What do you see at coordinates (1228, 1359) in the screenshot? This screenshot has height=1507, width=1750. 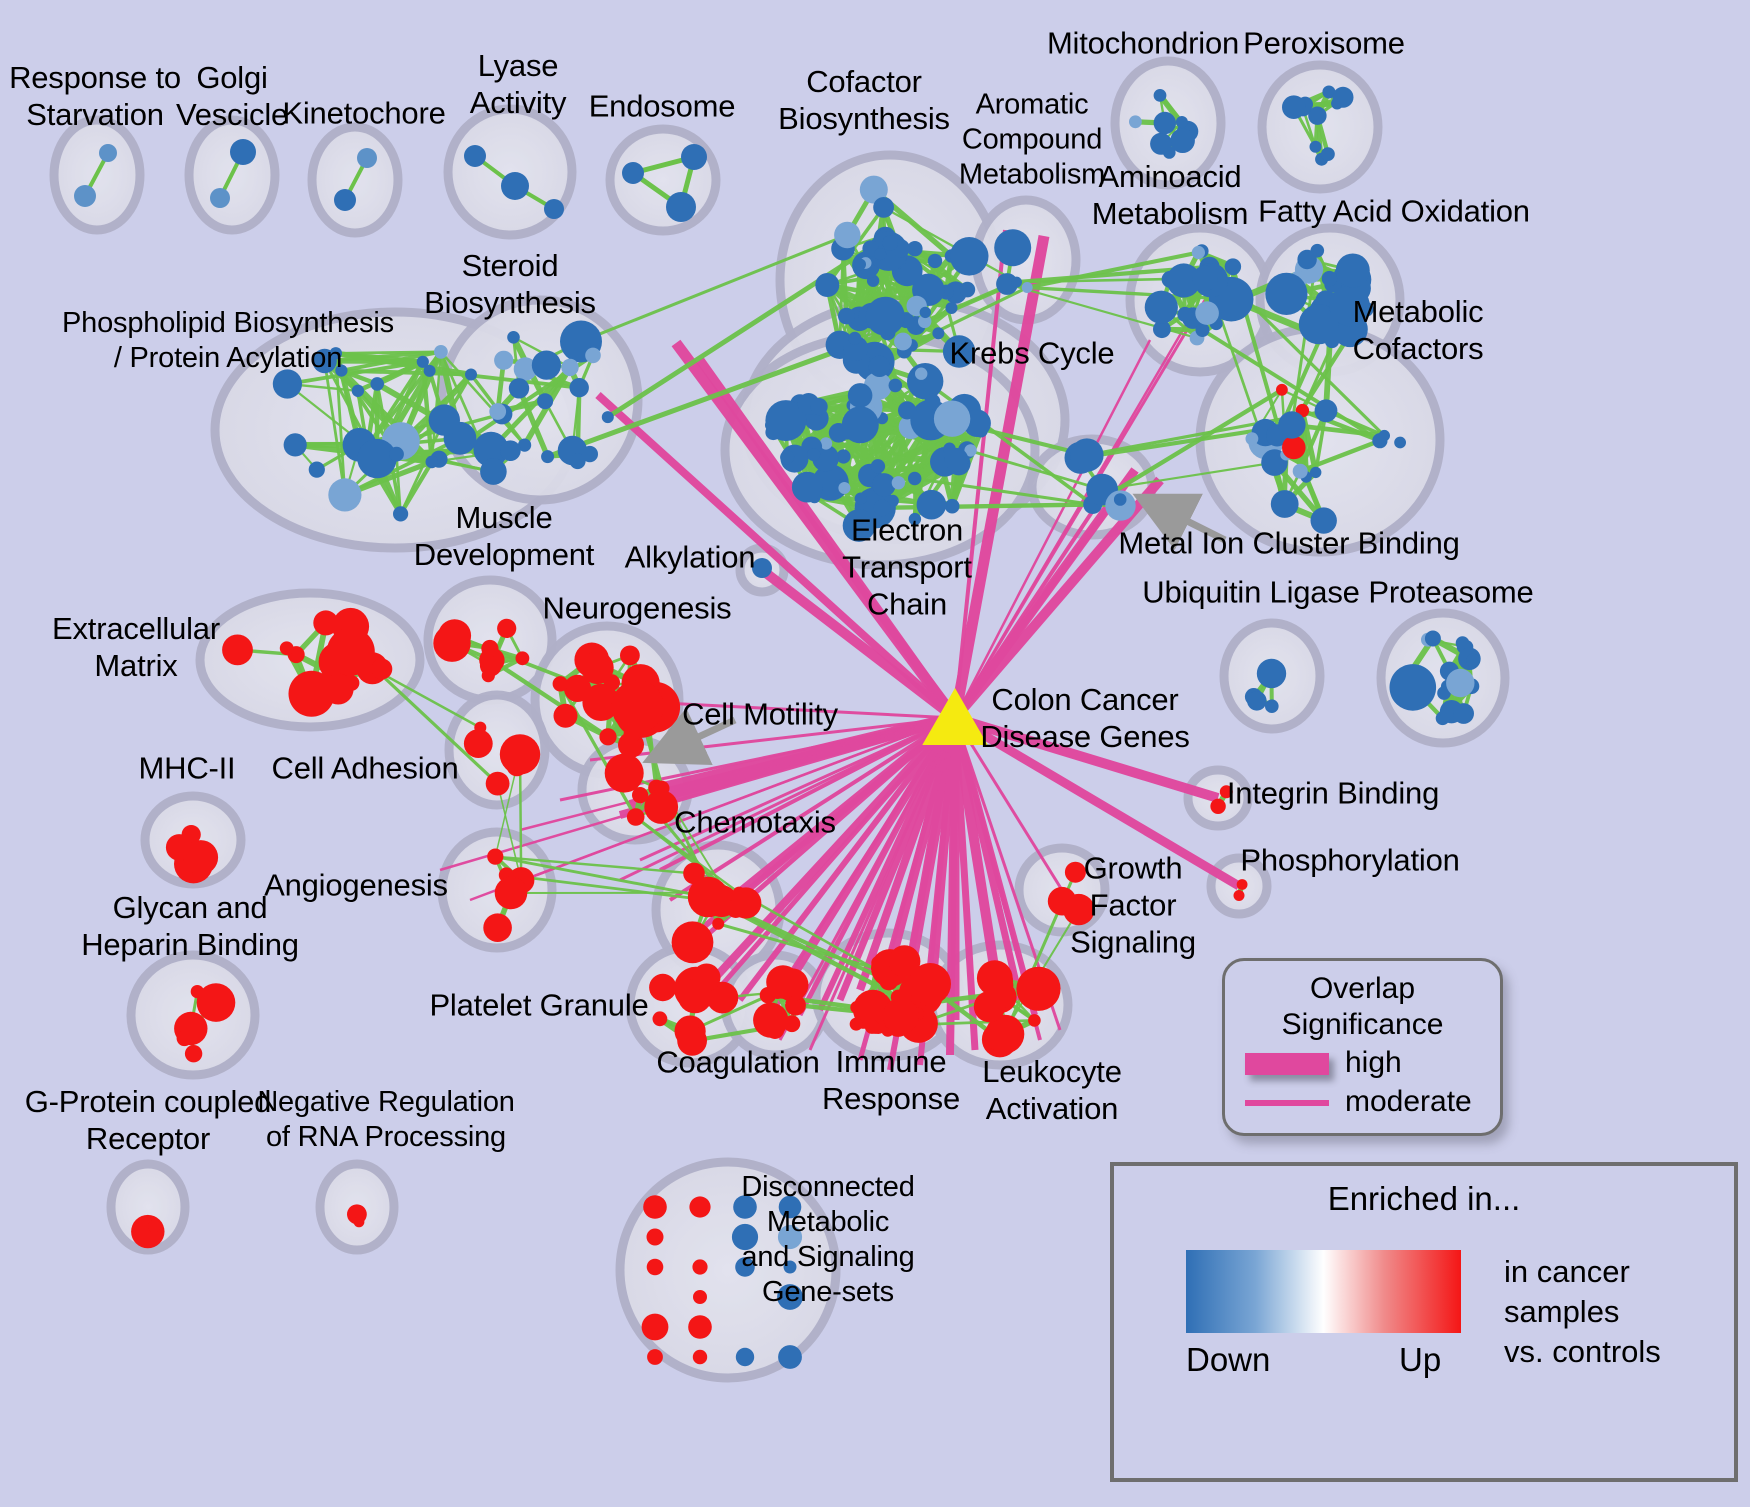 I see `enrichment-down-label: Down` at bounding box center [1228, 1359].